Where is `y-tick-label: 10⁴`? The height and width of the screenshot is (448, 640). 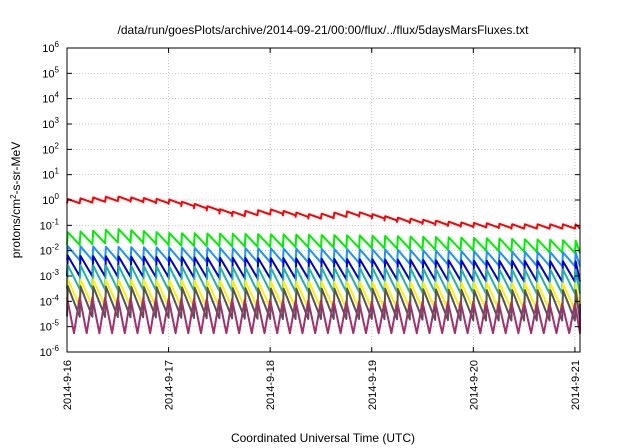 y-tick-label: 10⁴ is located at coordinates (50, 98).